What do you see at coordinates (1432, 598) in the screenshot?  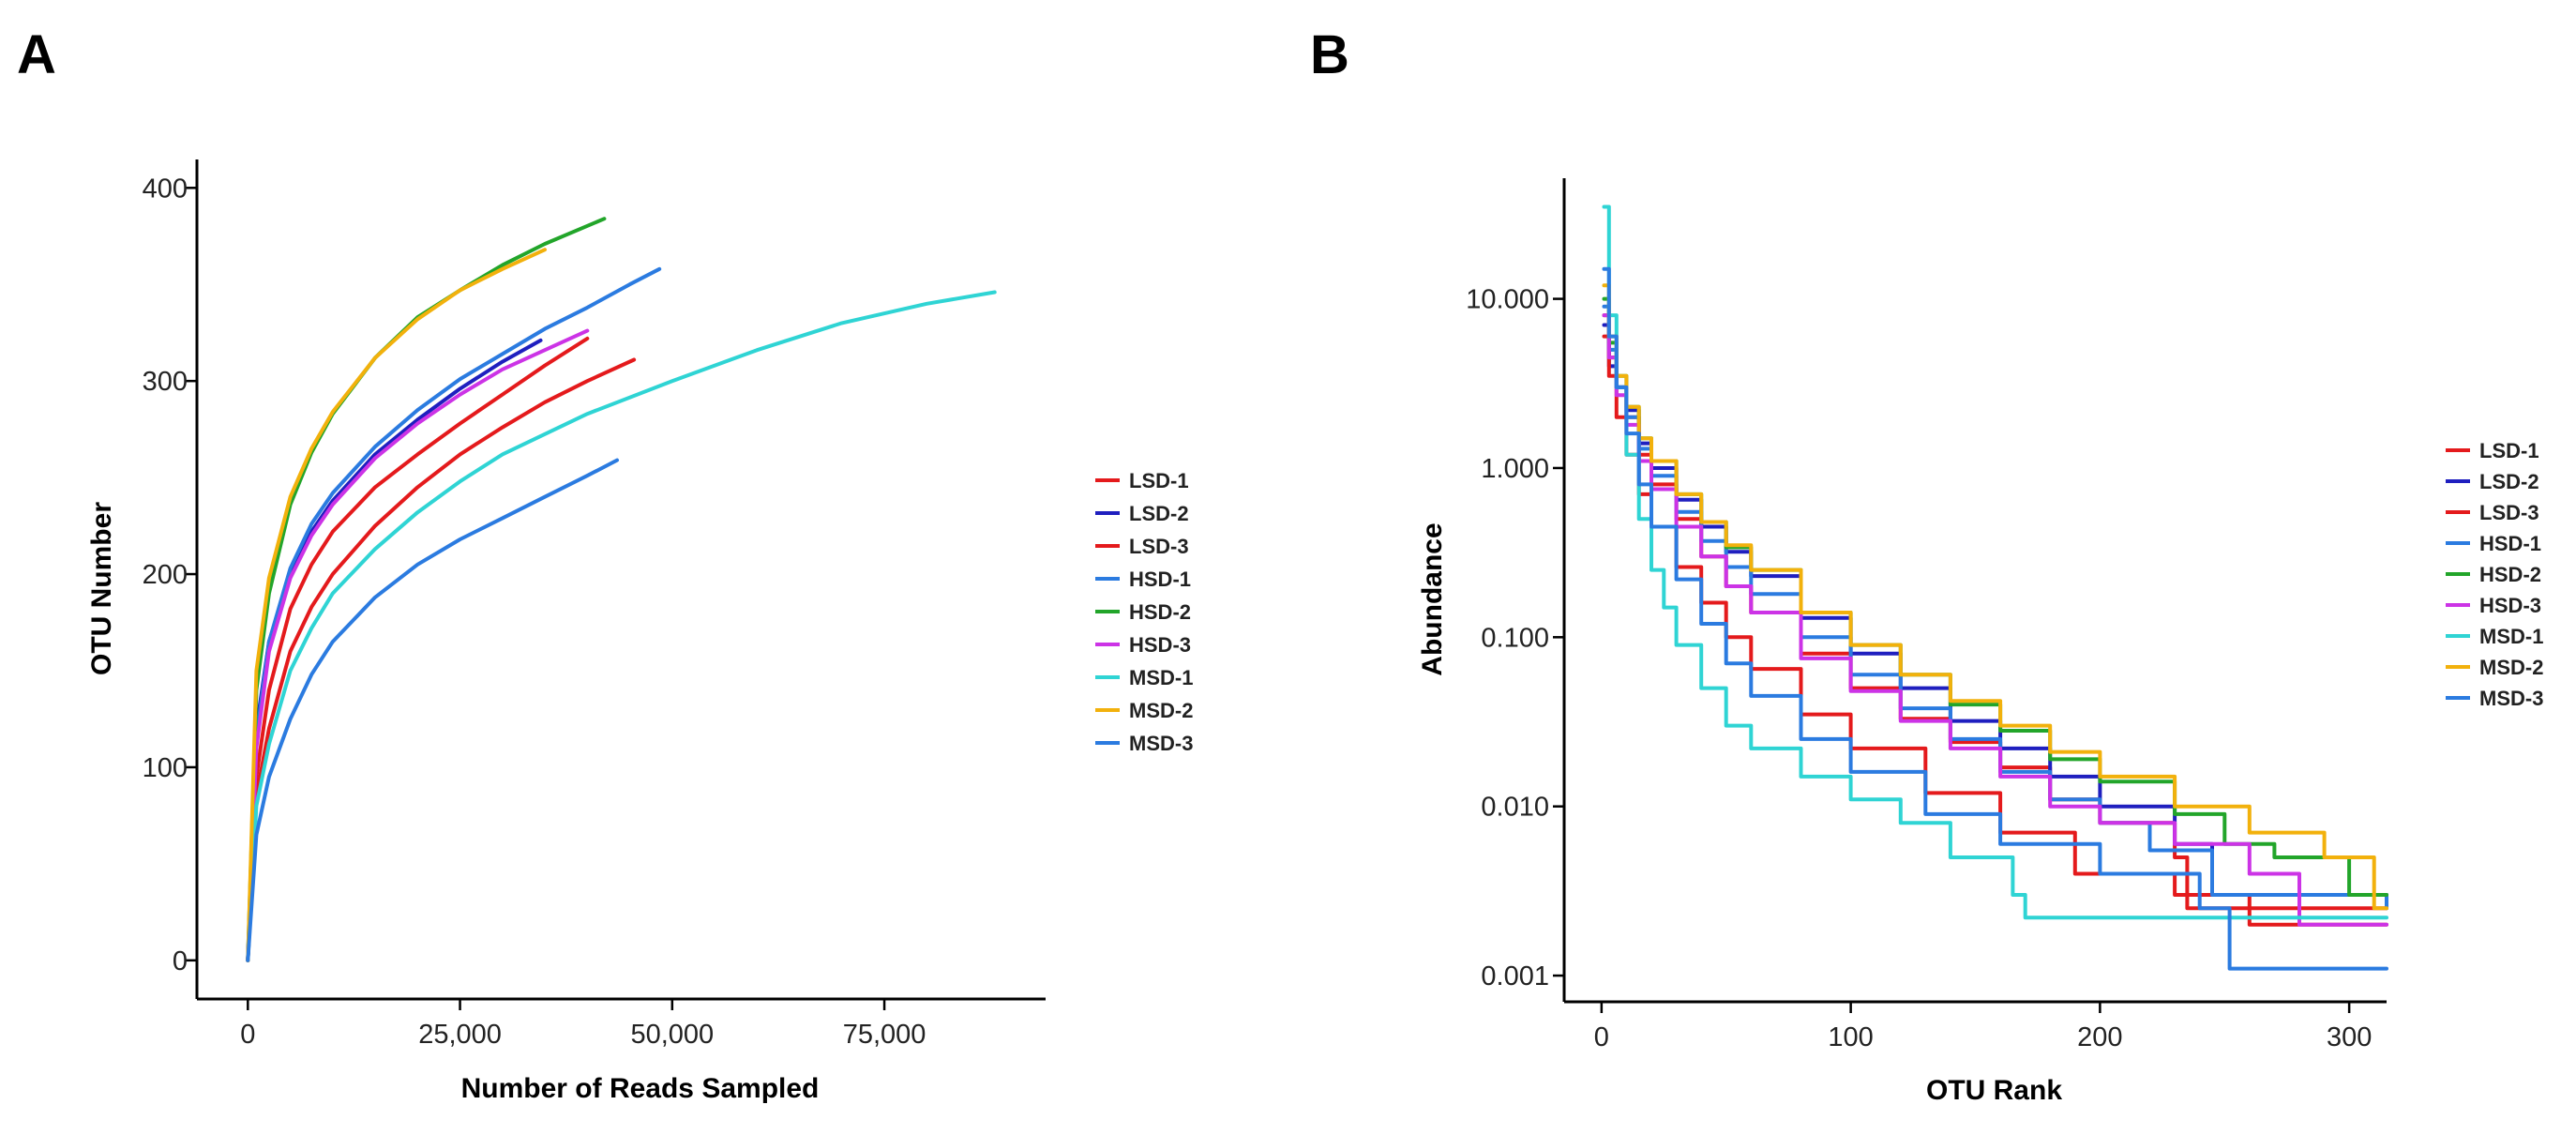 I see `y-axis-title-b: Abundance` at bounding box center [1432, 598].